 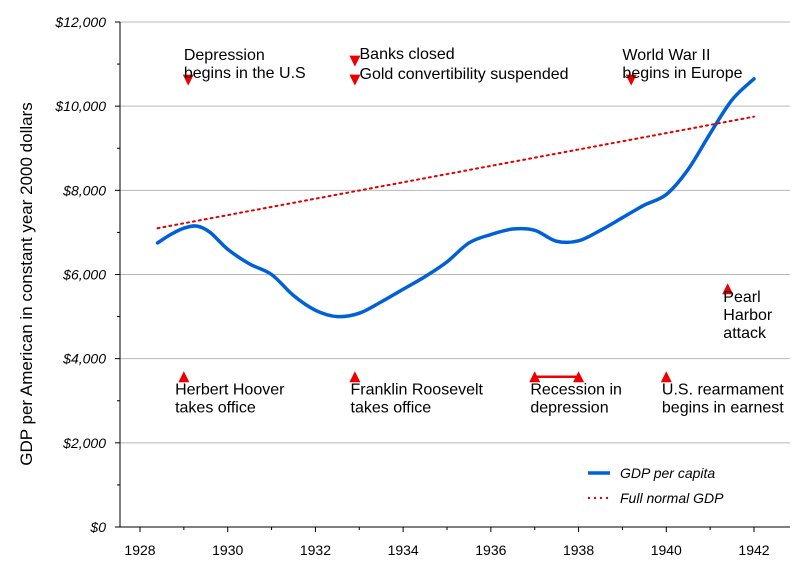 What do you see at coordinates (315, 550) in the screenshot?
I see `x-tick-label: 1932` at bounding box center [315, 550].